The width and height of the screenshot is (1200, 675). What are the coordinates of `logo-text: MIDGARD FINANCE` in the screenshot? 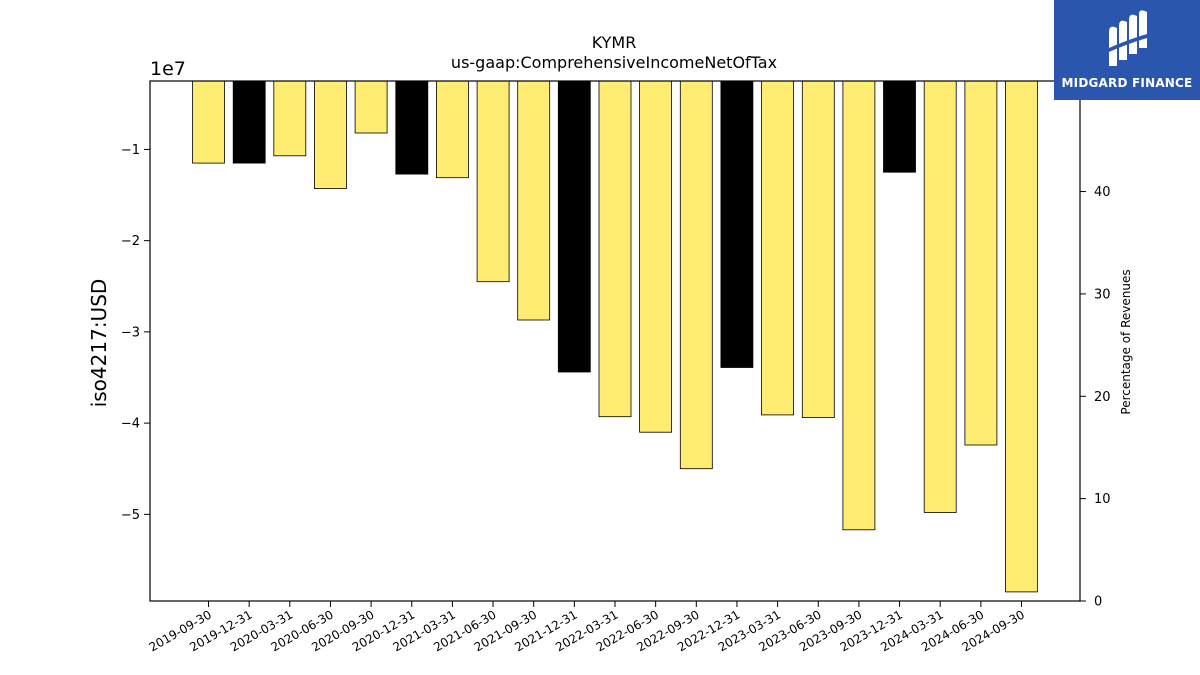 It's located at (1127, 83).